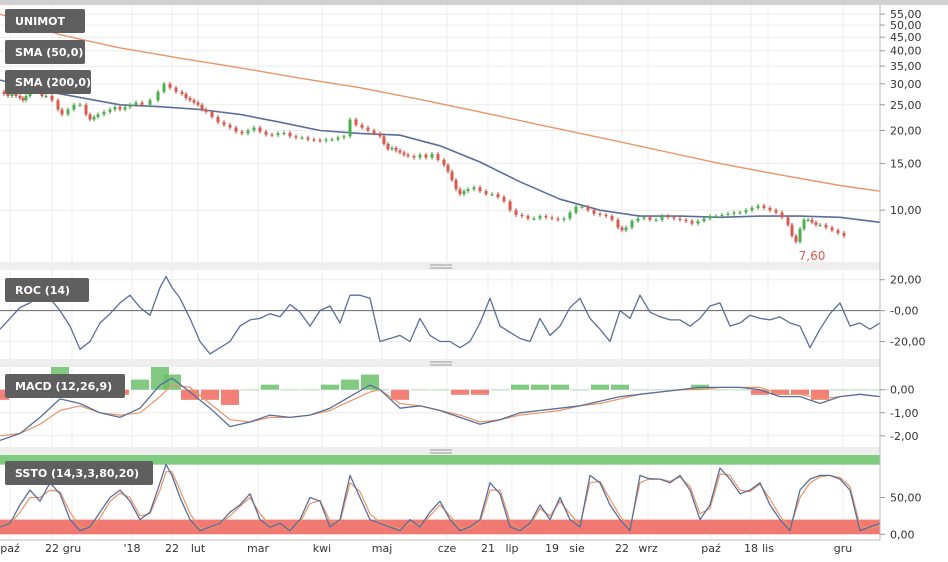 The height and width of the screenshot is (562, 948). I want to click on price-tick-label-0: 55,00, so click(906, 14).